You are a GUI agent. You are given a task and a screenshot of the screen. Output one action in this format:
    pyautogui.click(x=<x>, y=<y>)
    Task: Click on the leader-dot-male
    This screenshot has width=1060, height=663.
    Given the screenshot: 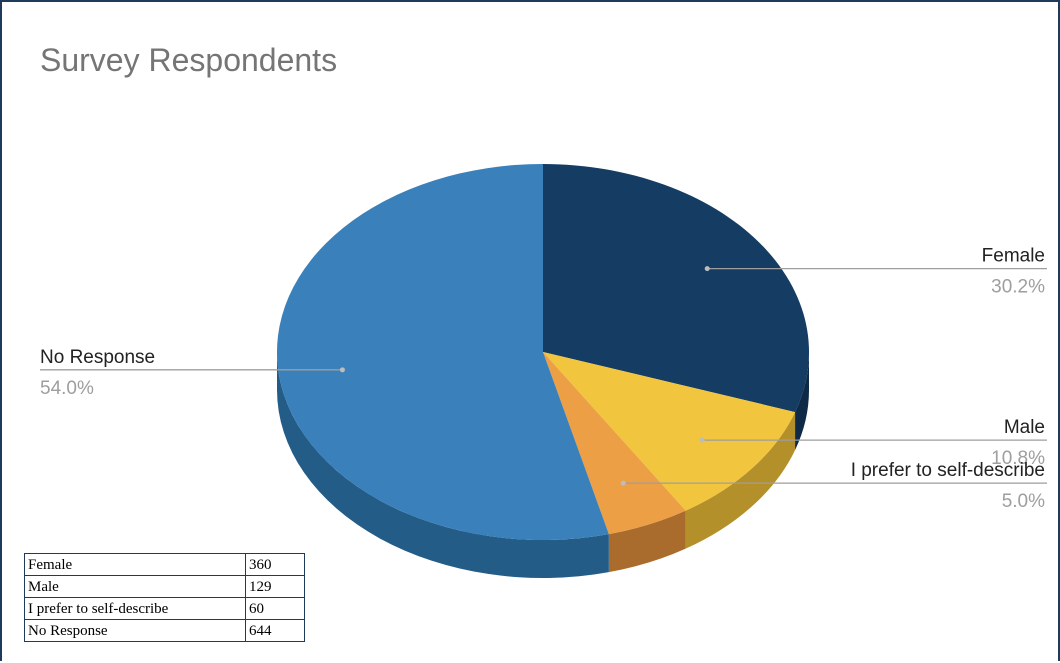 What is the action you would take?
    pyautogui.click(x=702, y=440)
    